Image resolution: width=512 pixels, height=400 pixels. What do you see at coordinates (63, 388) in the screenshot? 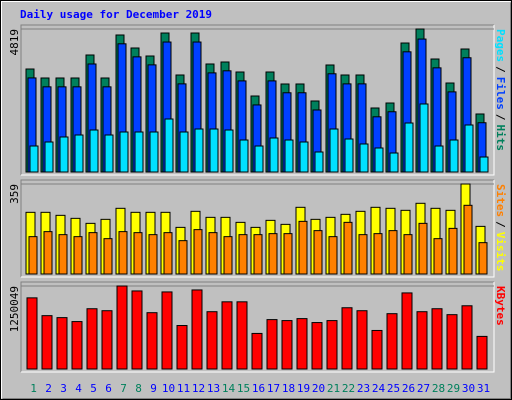
I see `x-tick-label: 3` at bounding box center [63, 388].